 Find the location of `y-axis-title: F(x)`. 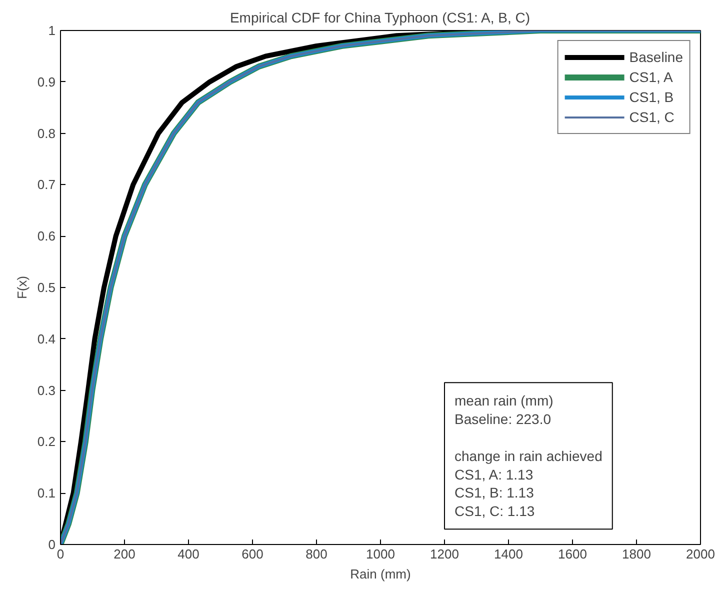

y-axis-title: F(x) is located at coordinates (22, 288).